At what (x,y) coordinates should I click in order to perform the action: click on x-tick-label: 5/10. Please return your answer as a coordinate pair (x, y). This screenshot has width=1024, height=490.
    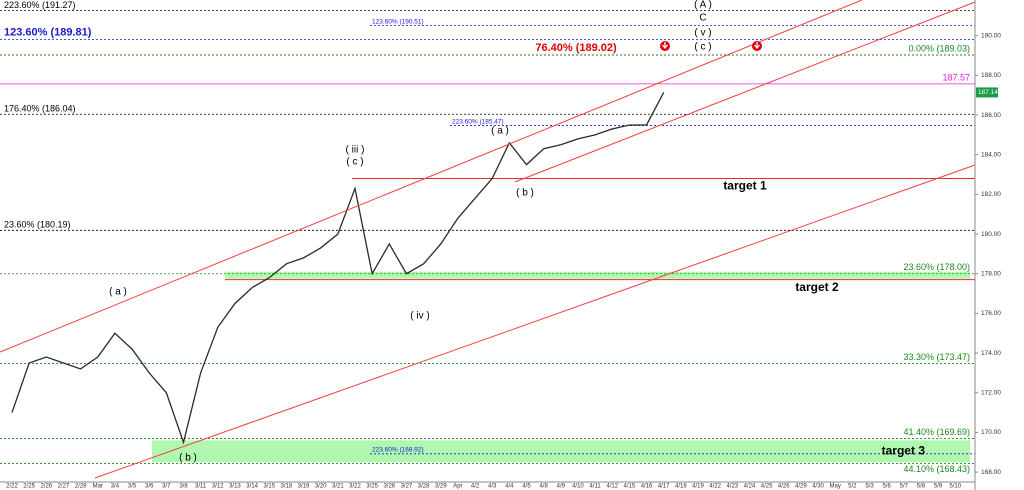
    Looking at the image, I should click on (955, 487).